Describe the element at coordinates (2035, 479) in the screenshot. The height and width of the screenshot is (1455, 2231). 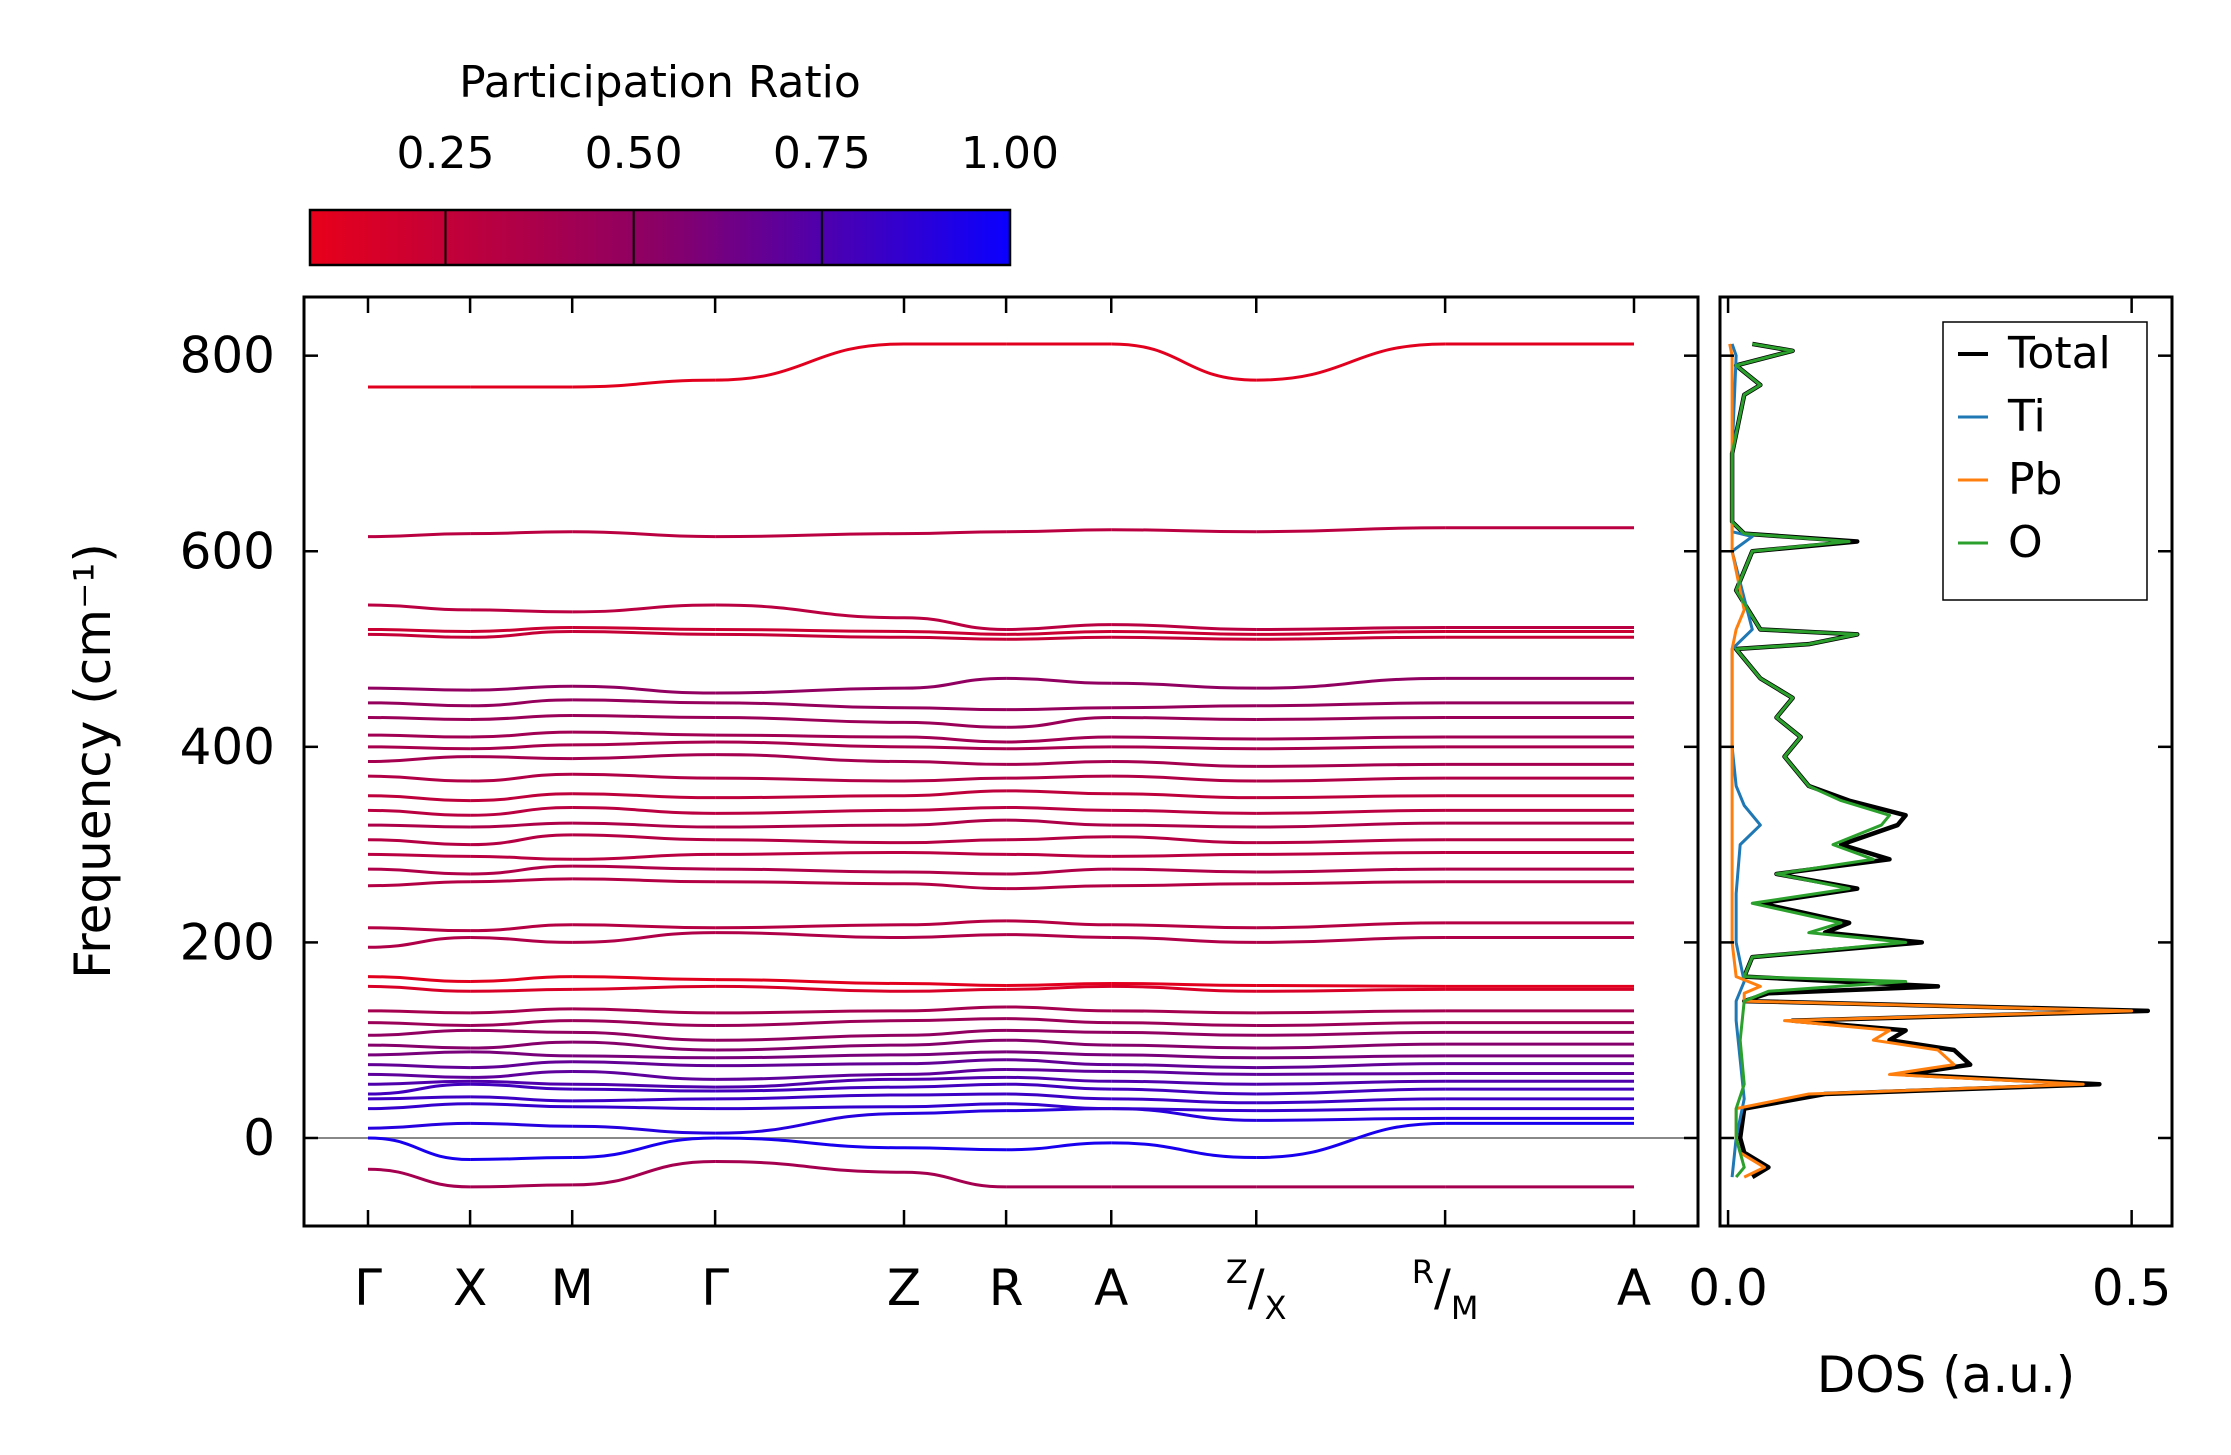
I see `legend-label: Pb` at that location.